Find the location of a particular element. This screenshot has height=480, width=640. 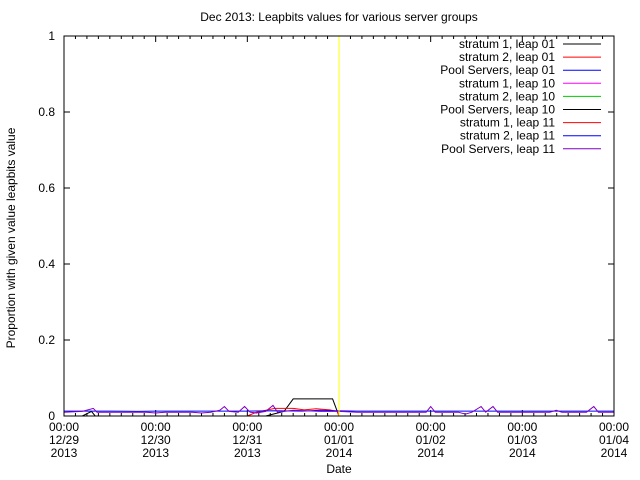

legend-label: stratum 2, leap 01 is located at coordinates (507, 57).